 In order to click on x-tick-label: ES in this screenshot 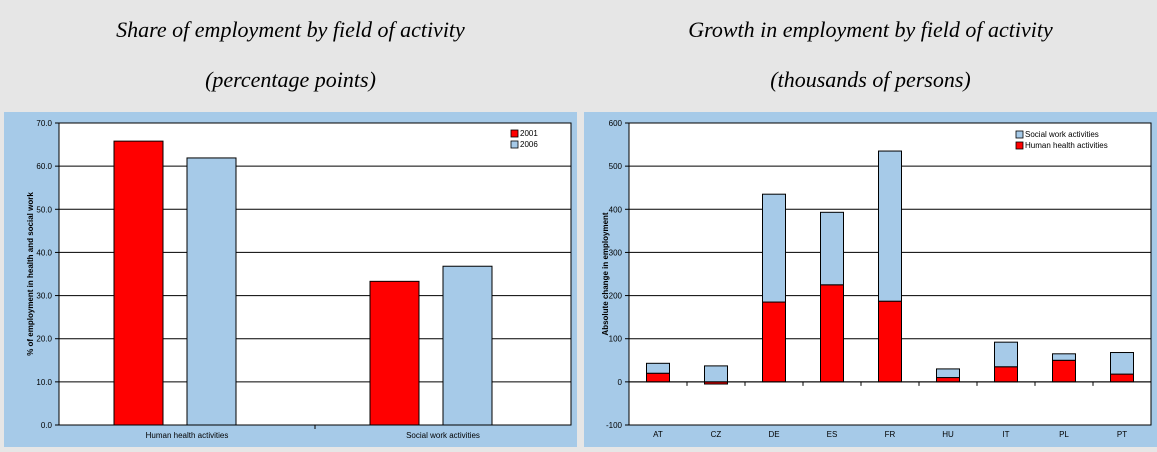, I will do `click(832, 434)`.